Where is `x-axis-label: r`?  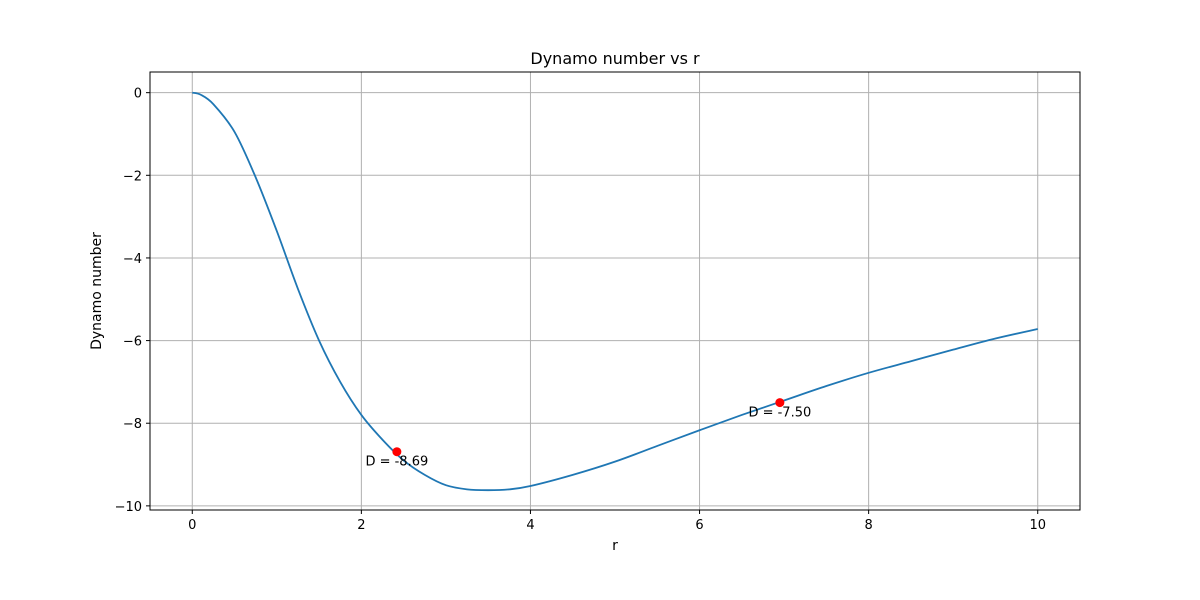
x-axis-label: r is located at coordinates (615, 546).